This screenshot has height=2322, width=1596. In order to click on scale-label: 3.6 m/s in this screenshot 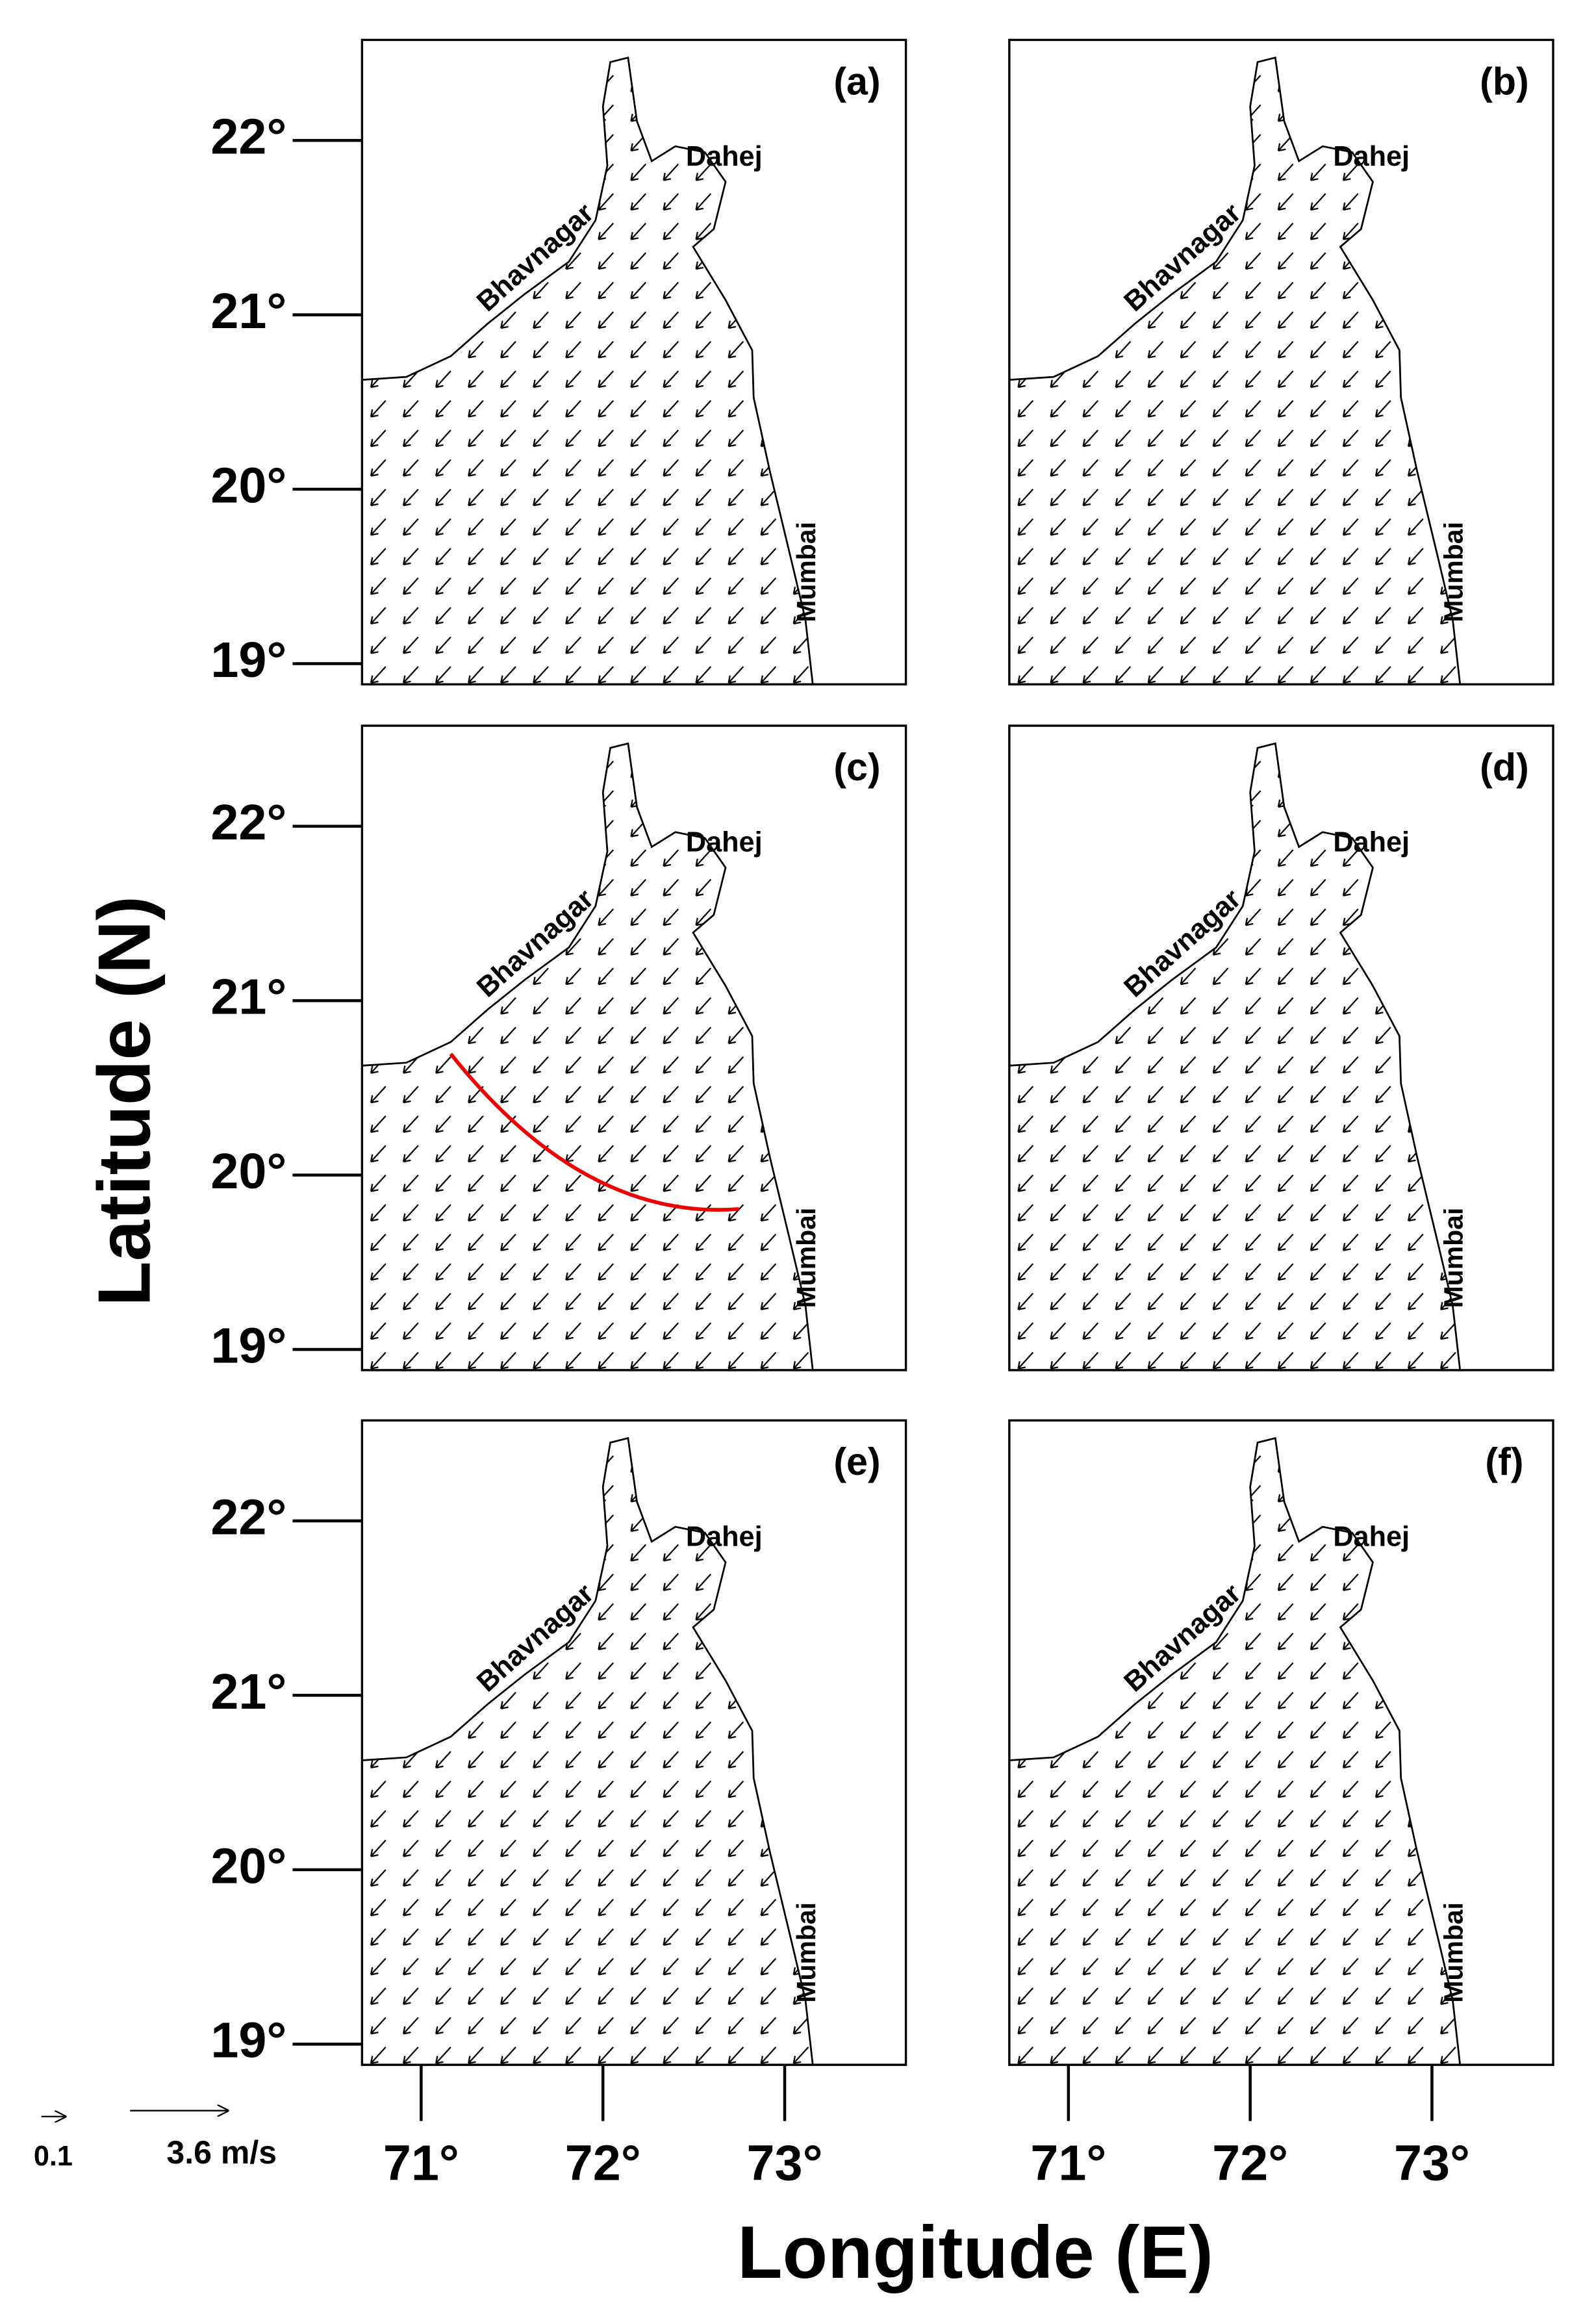, I will do `click(221, 2152)`.